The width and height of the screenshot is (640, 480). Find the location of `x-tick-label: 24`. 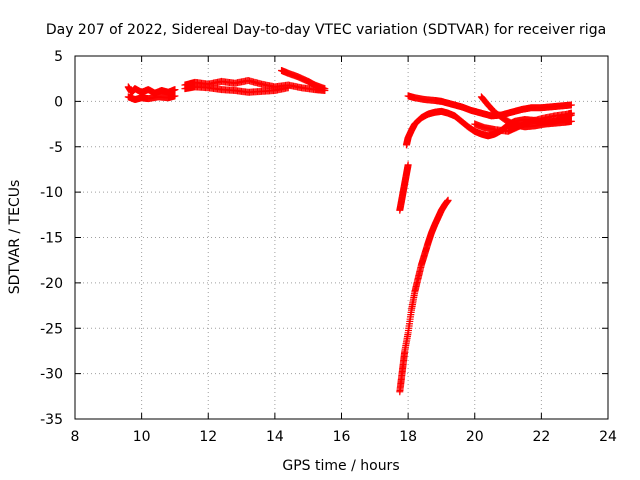

x-tick-label: 24 is located at coordinates (608, 437).